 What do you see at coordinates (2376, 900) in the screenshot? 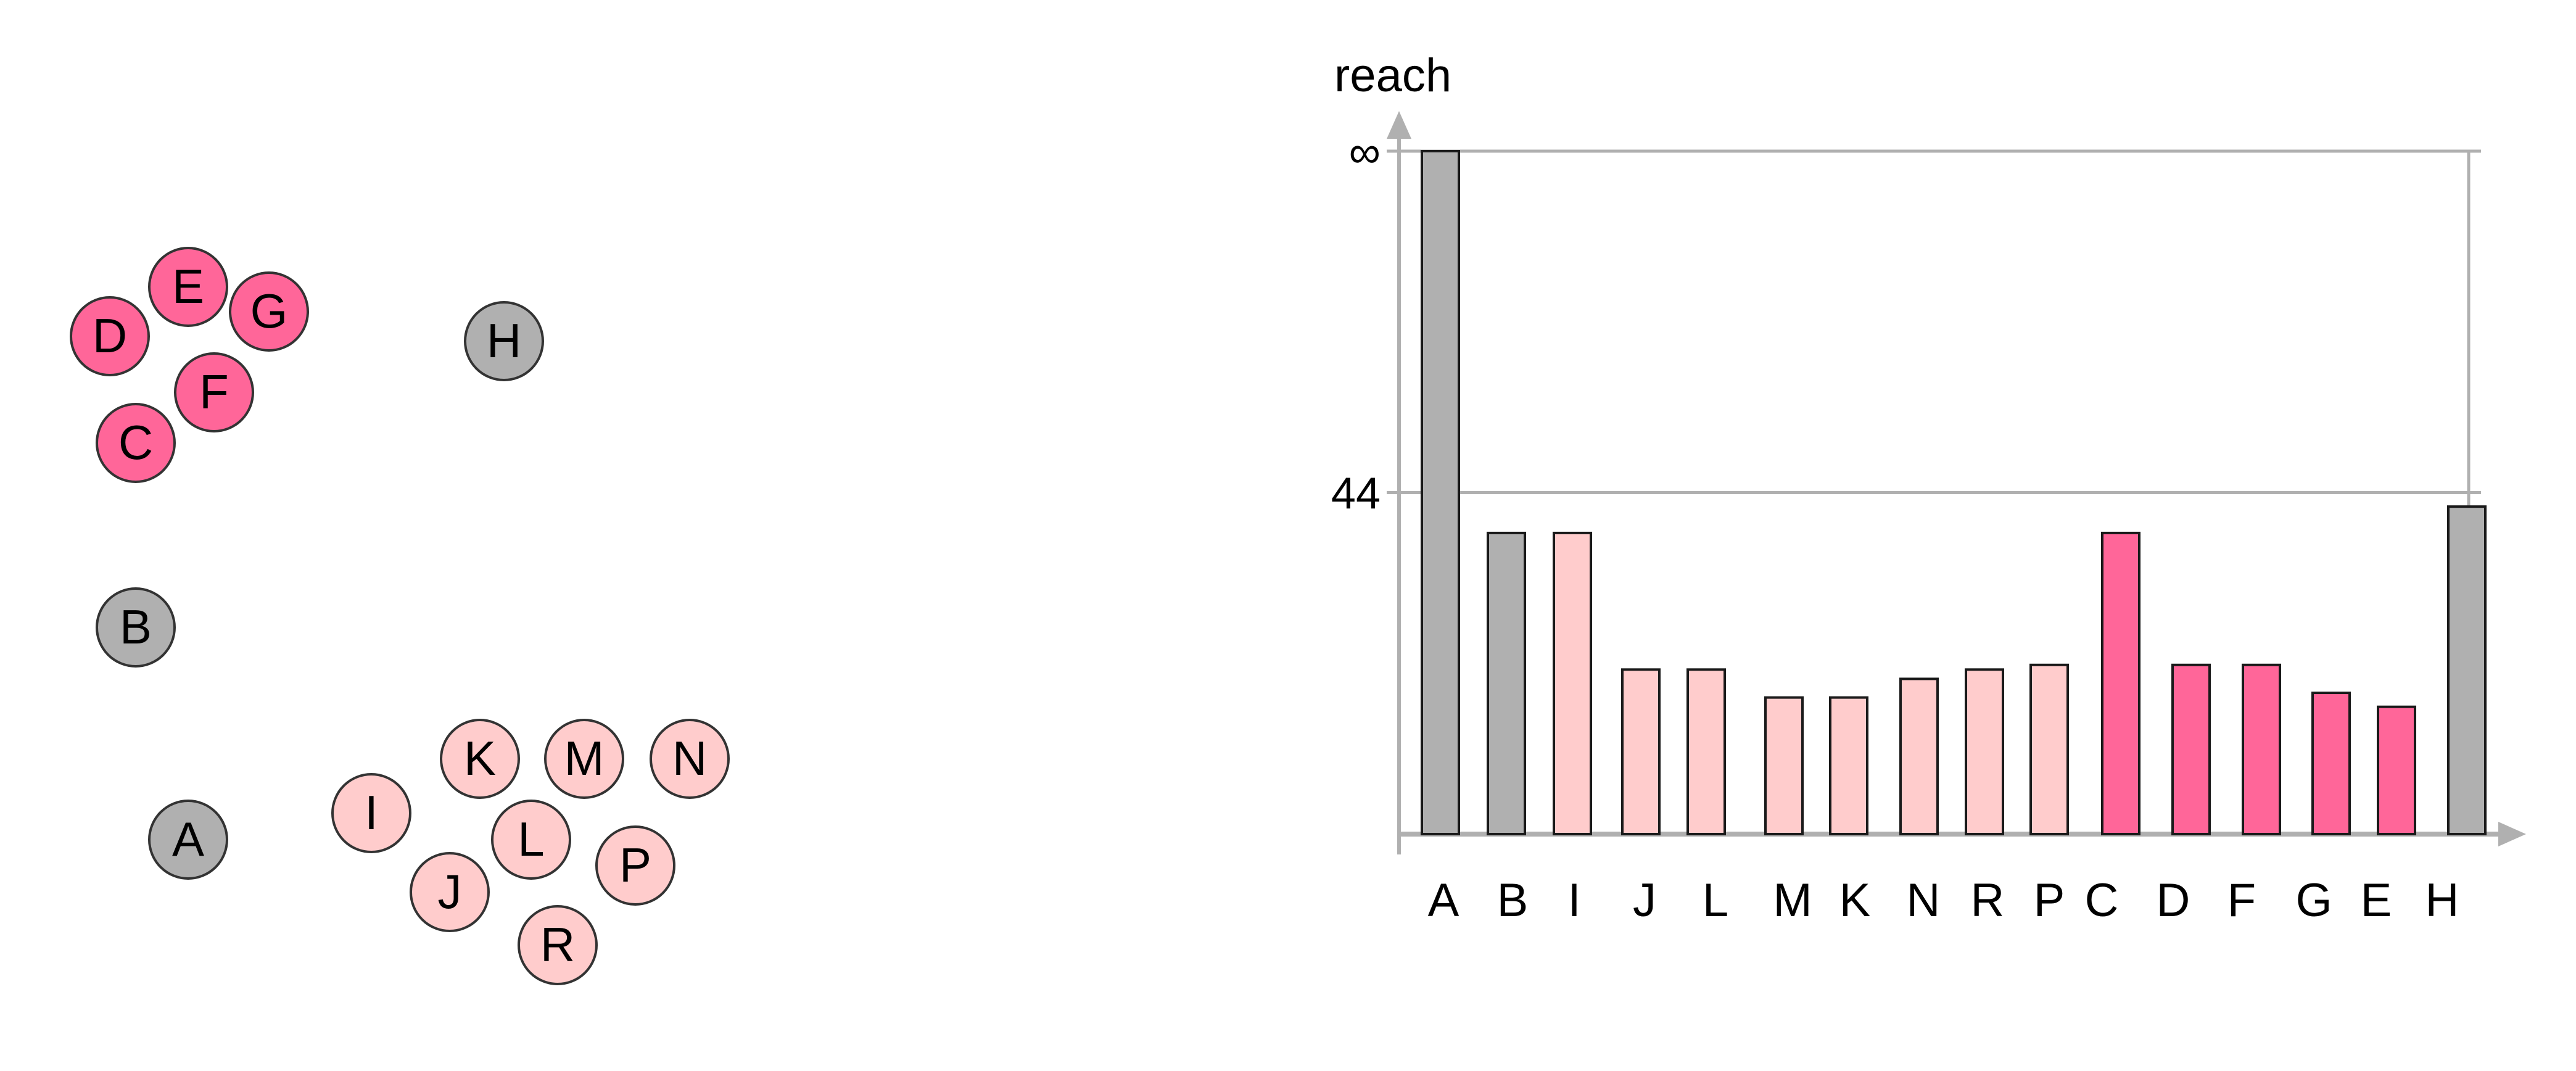
I see `x-tick-label: E` at bounding box center [2376, 900].